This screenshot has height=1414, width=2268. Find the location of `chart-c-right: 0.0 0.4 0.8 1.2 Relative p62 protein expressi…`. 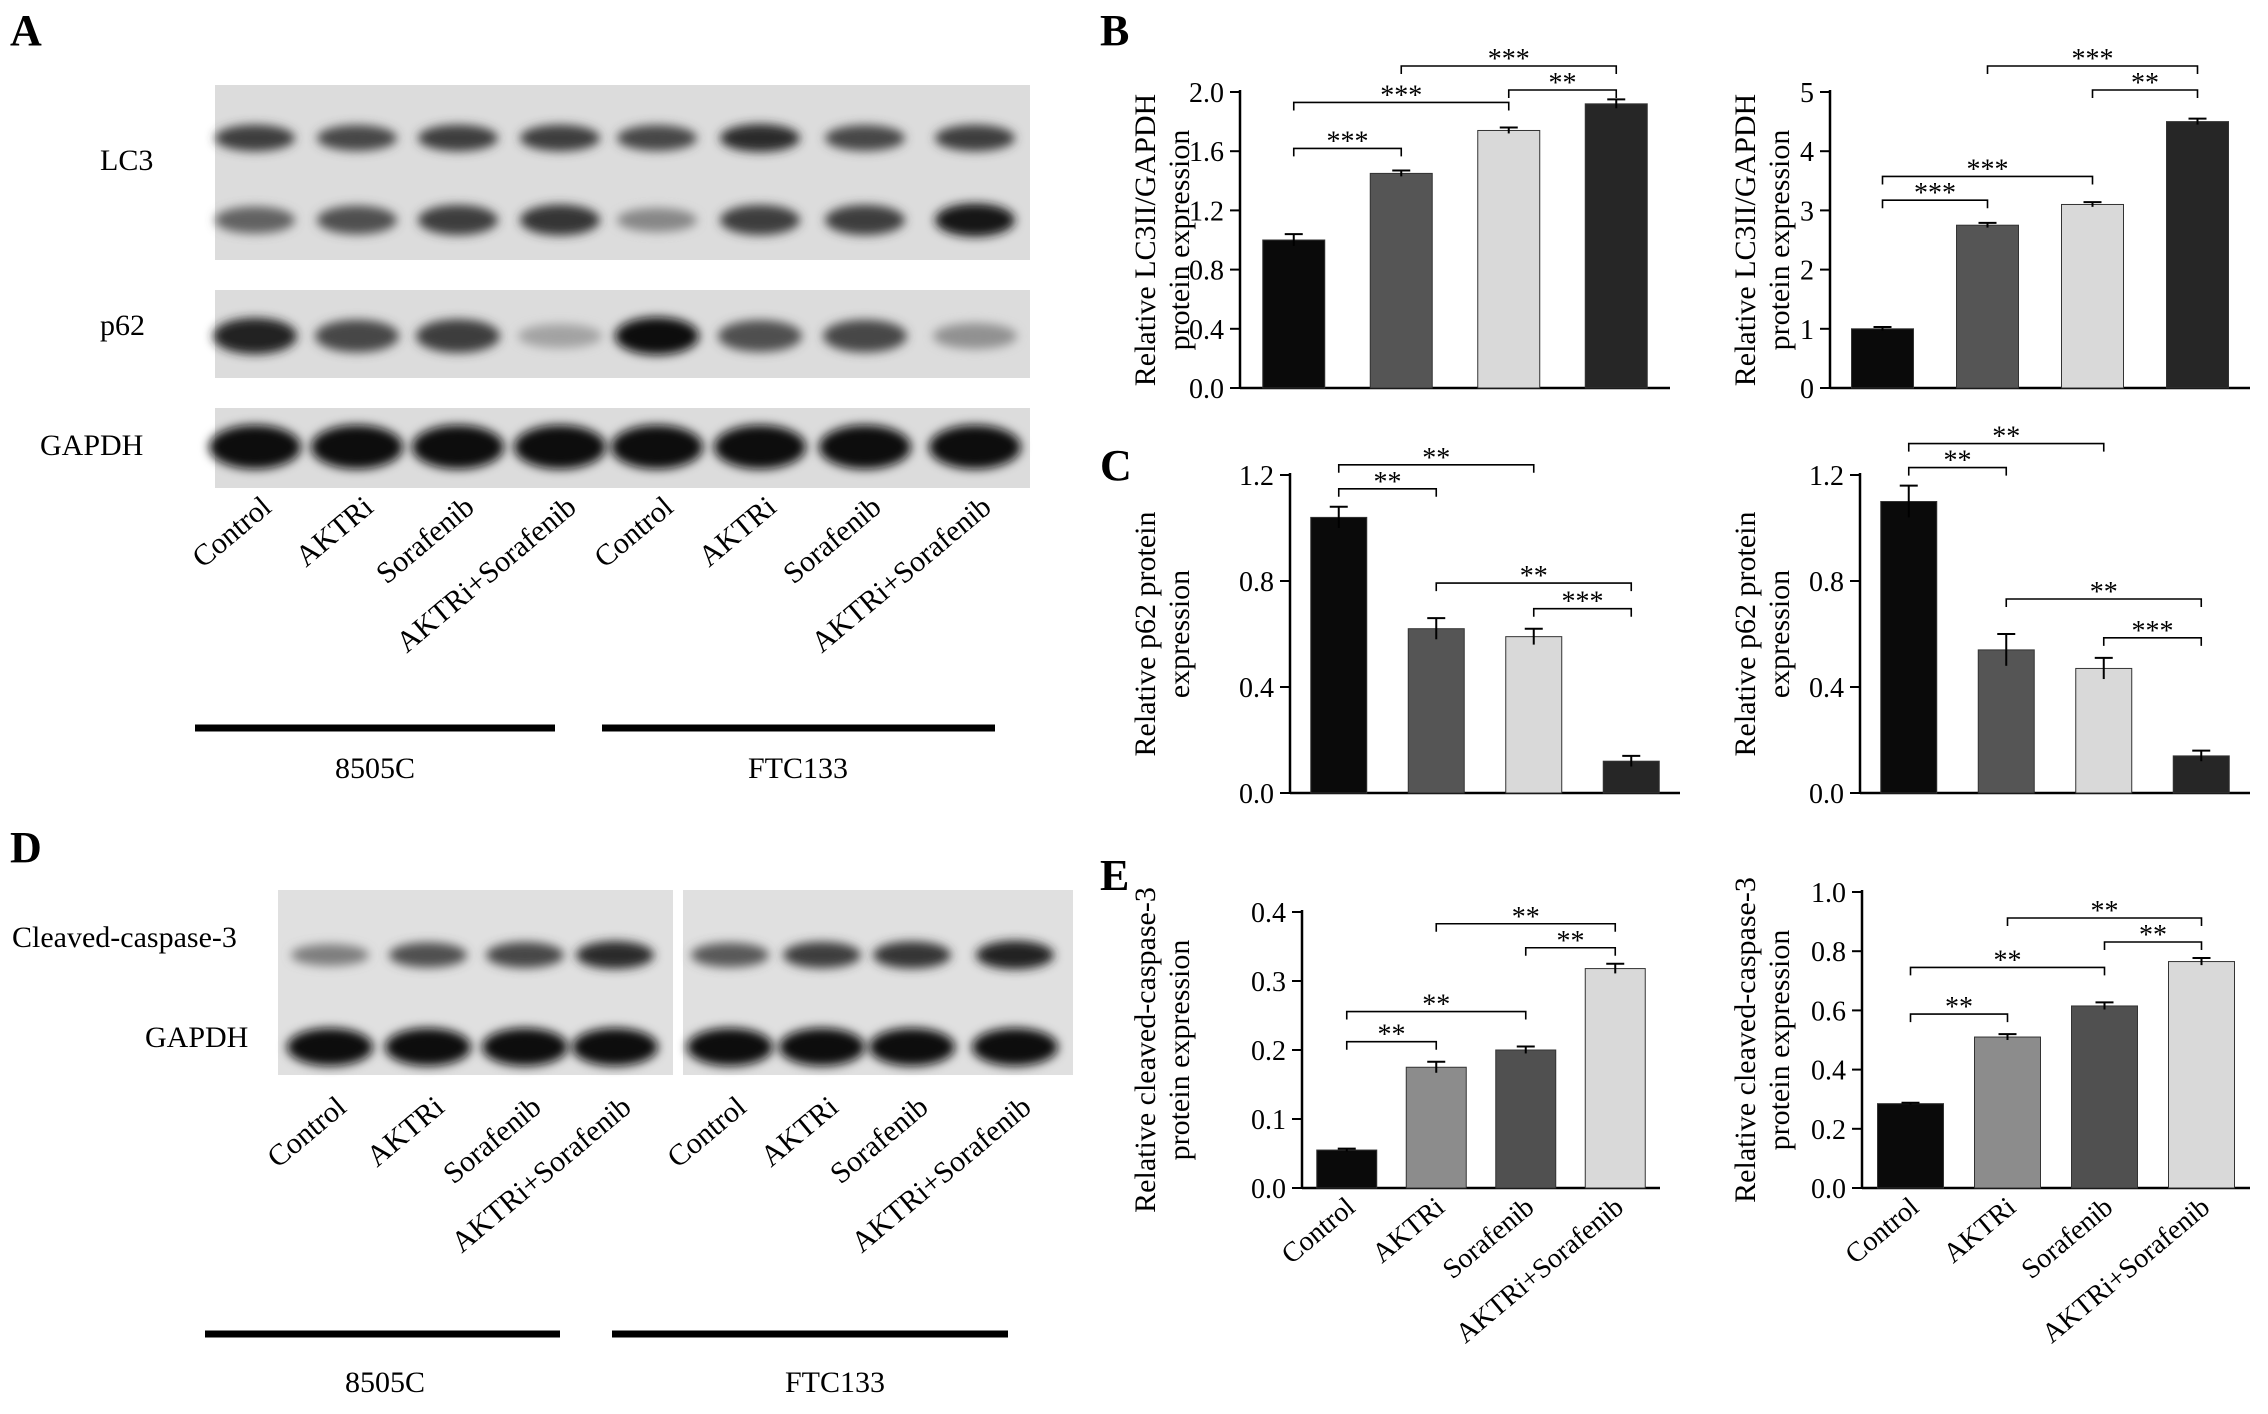

chart-c-right: 0.0 0.4 0.8 1.2 Relative p62 protein expressi… is located at coordinates (1989, 616).